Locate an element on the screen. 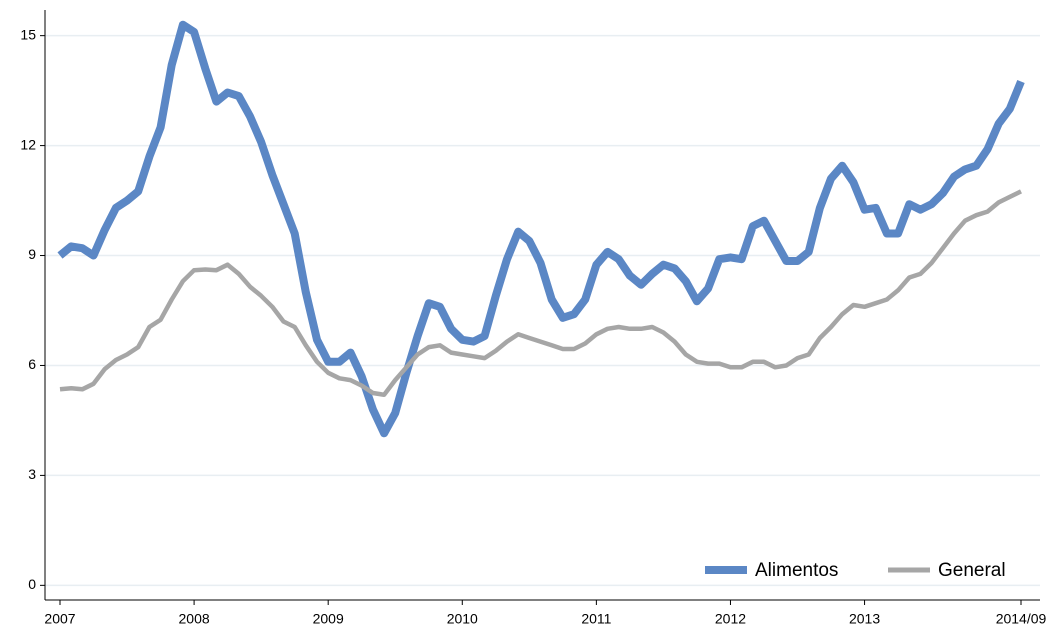  x-tick-label: 2007 is located at coordinates (59, 619).